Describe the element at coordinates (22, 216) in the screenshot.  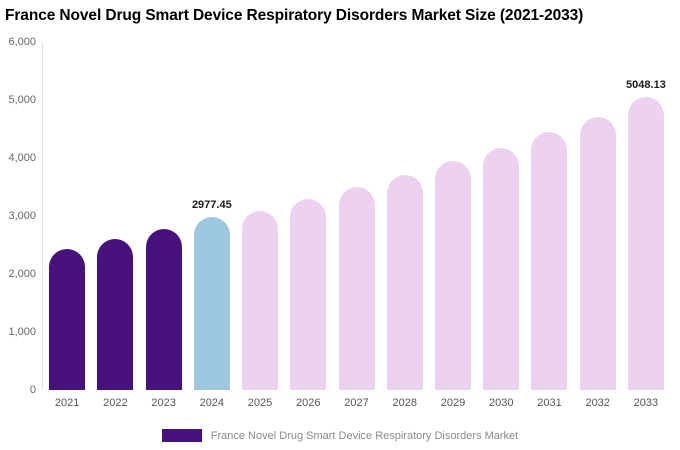
I see `y-tick-3,000: 3,000` at that location.